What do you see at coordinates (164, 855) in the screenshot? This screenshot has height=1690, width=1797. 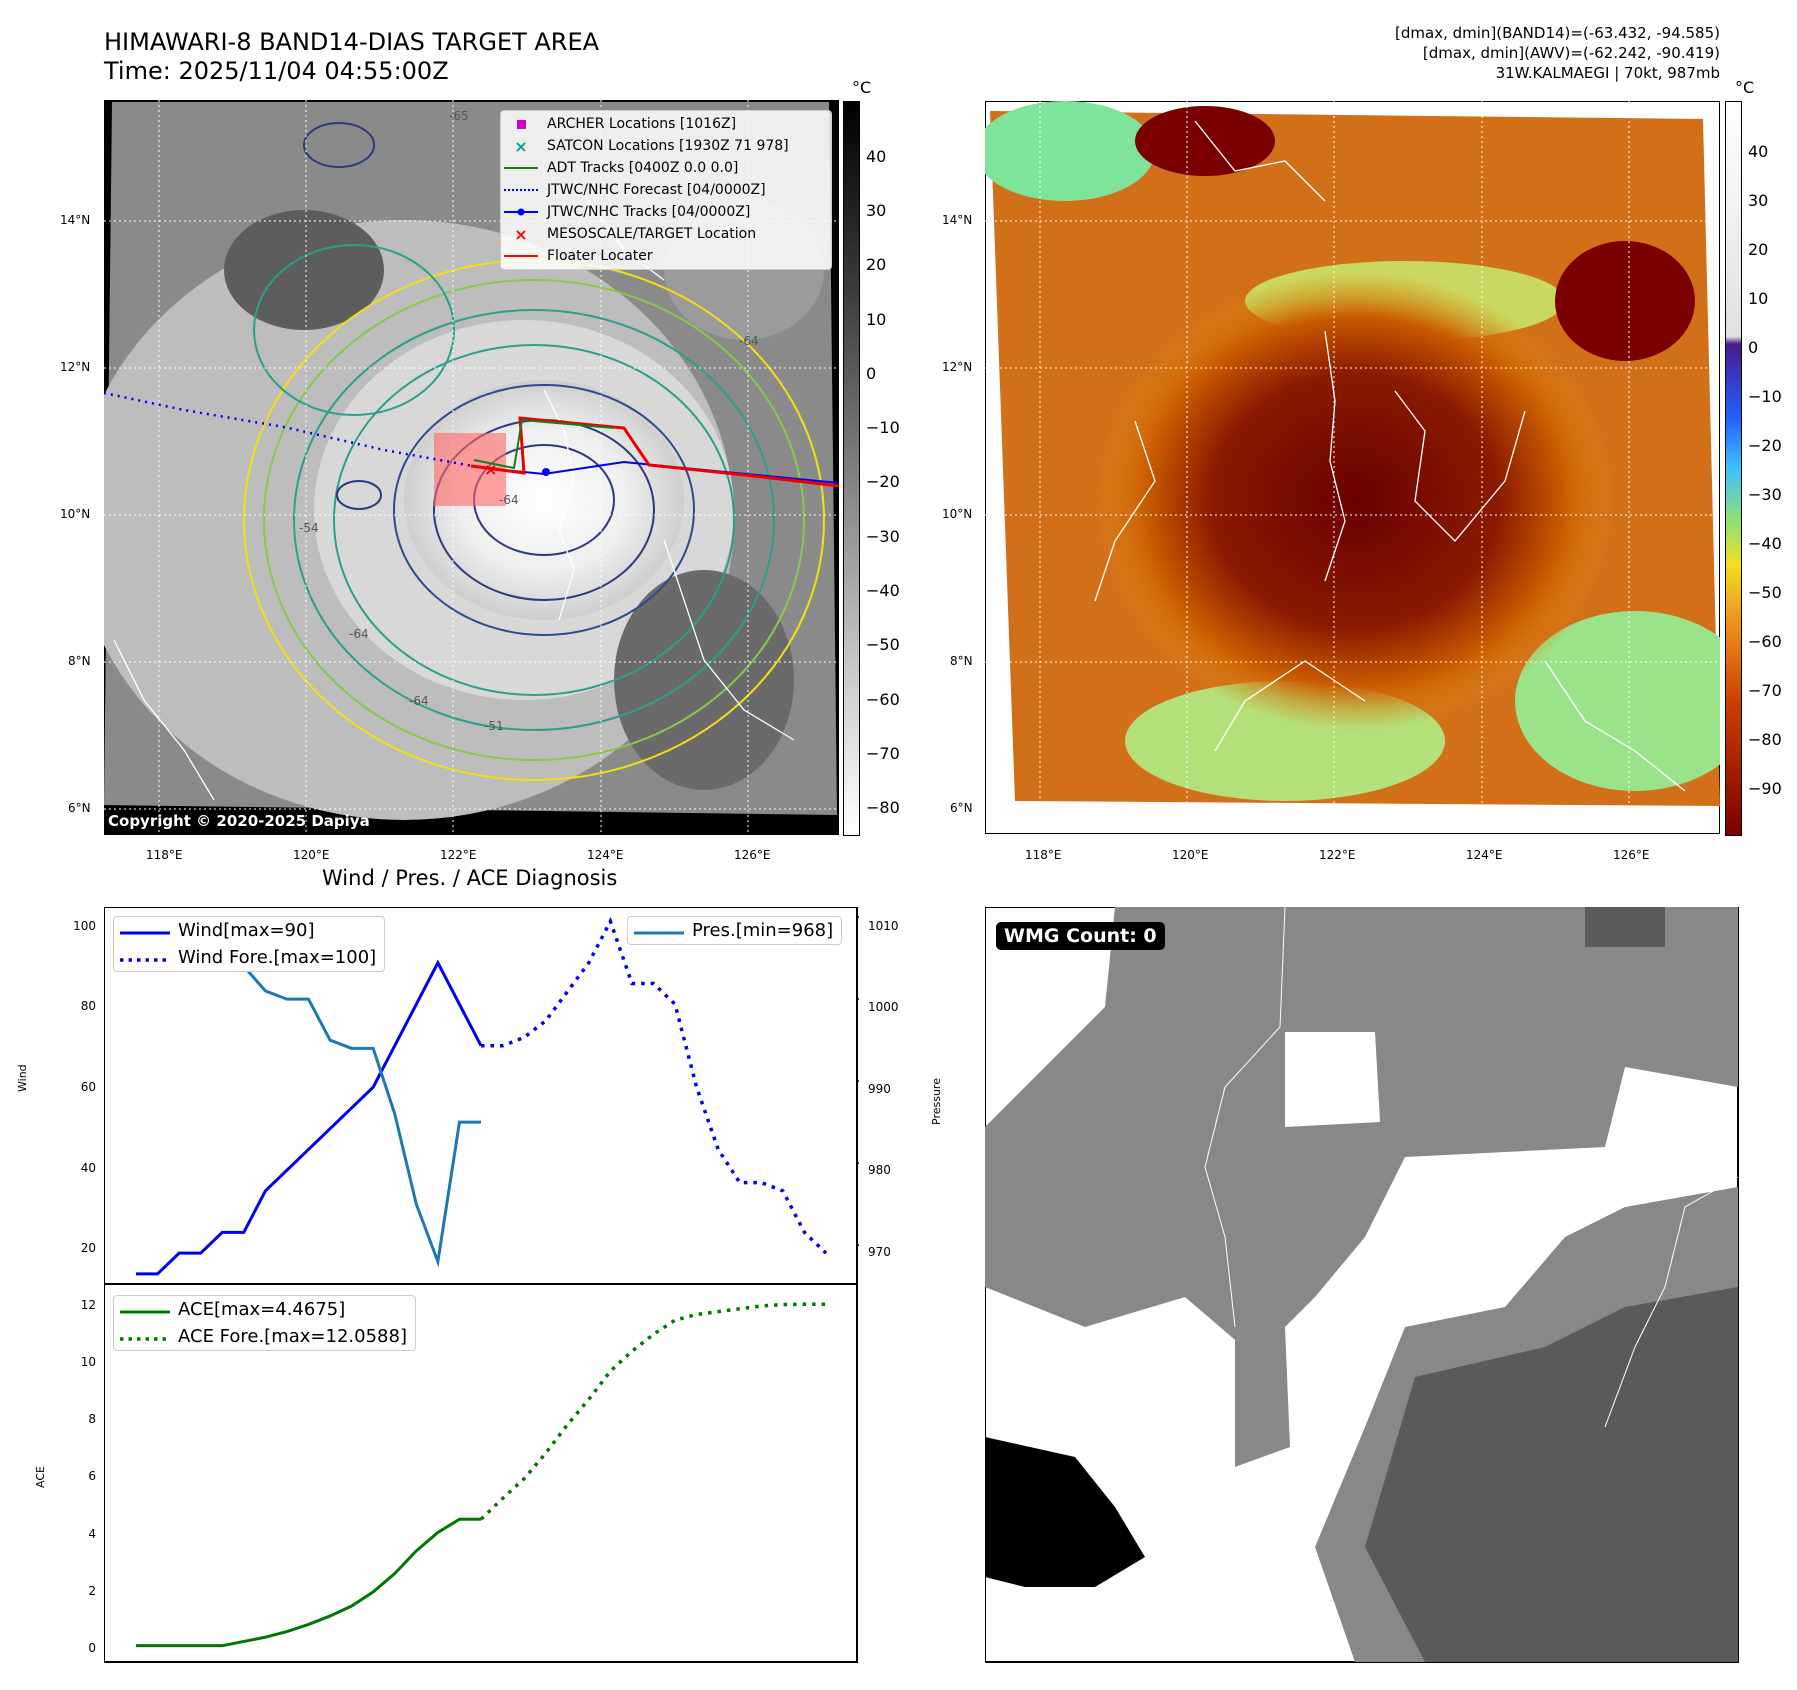 I see `ir-lon-tick: 118°E` at bounding box center [164, 855].